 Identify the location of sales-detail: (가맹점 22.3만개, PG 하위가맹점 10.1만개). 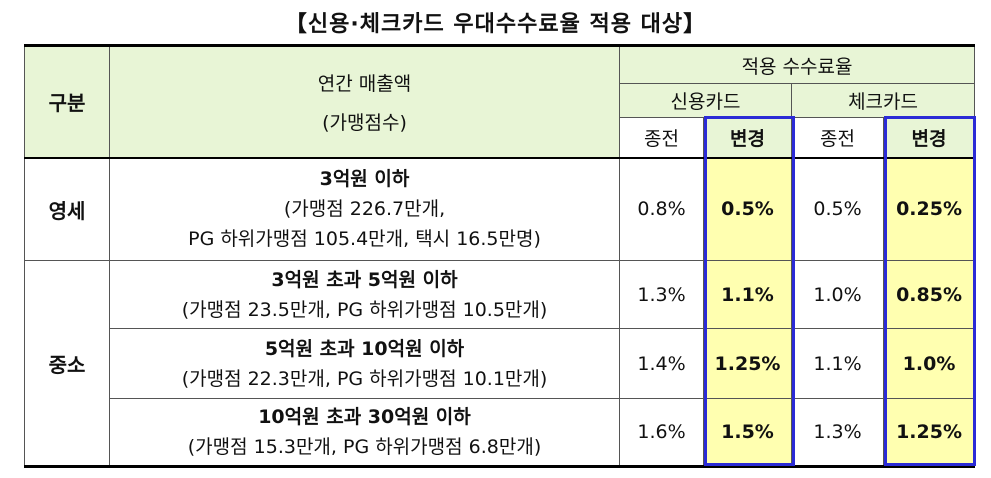
(364, 378).